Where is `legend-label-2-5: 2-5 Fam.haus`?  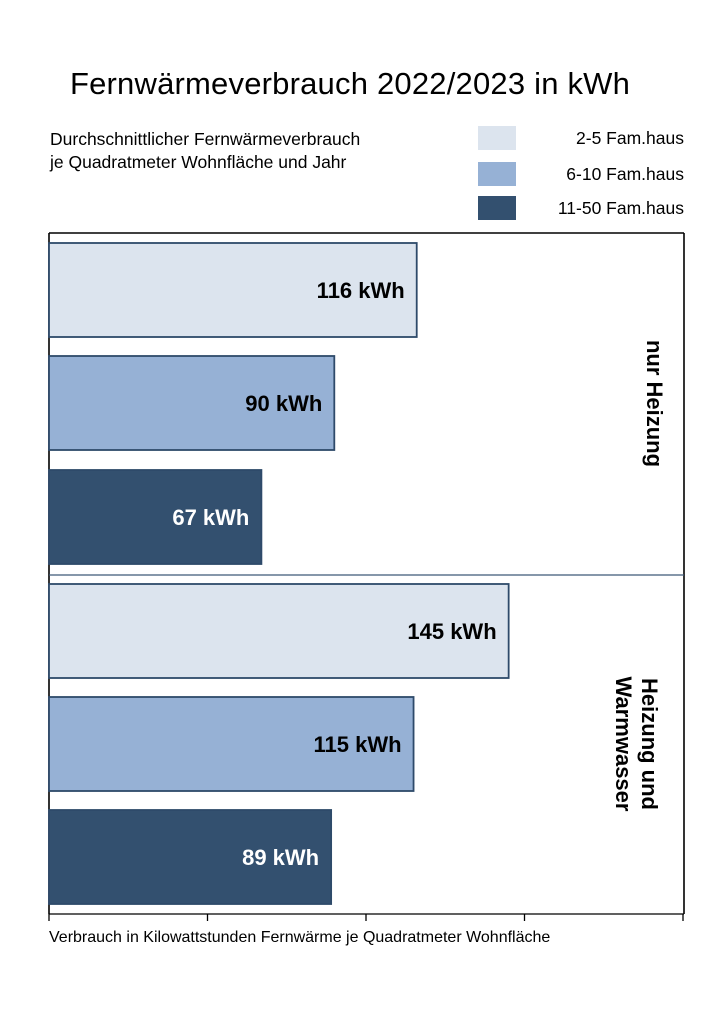
legend-label-2-5: 2-5 Fam.haus is located at coordinates (630, 138).